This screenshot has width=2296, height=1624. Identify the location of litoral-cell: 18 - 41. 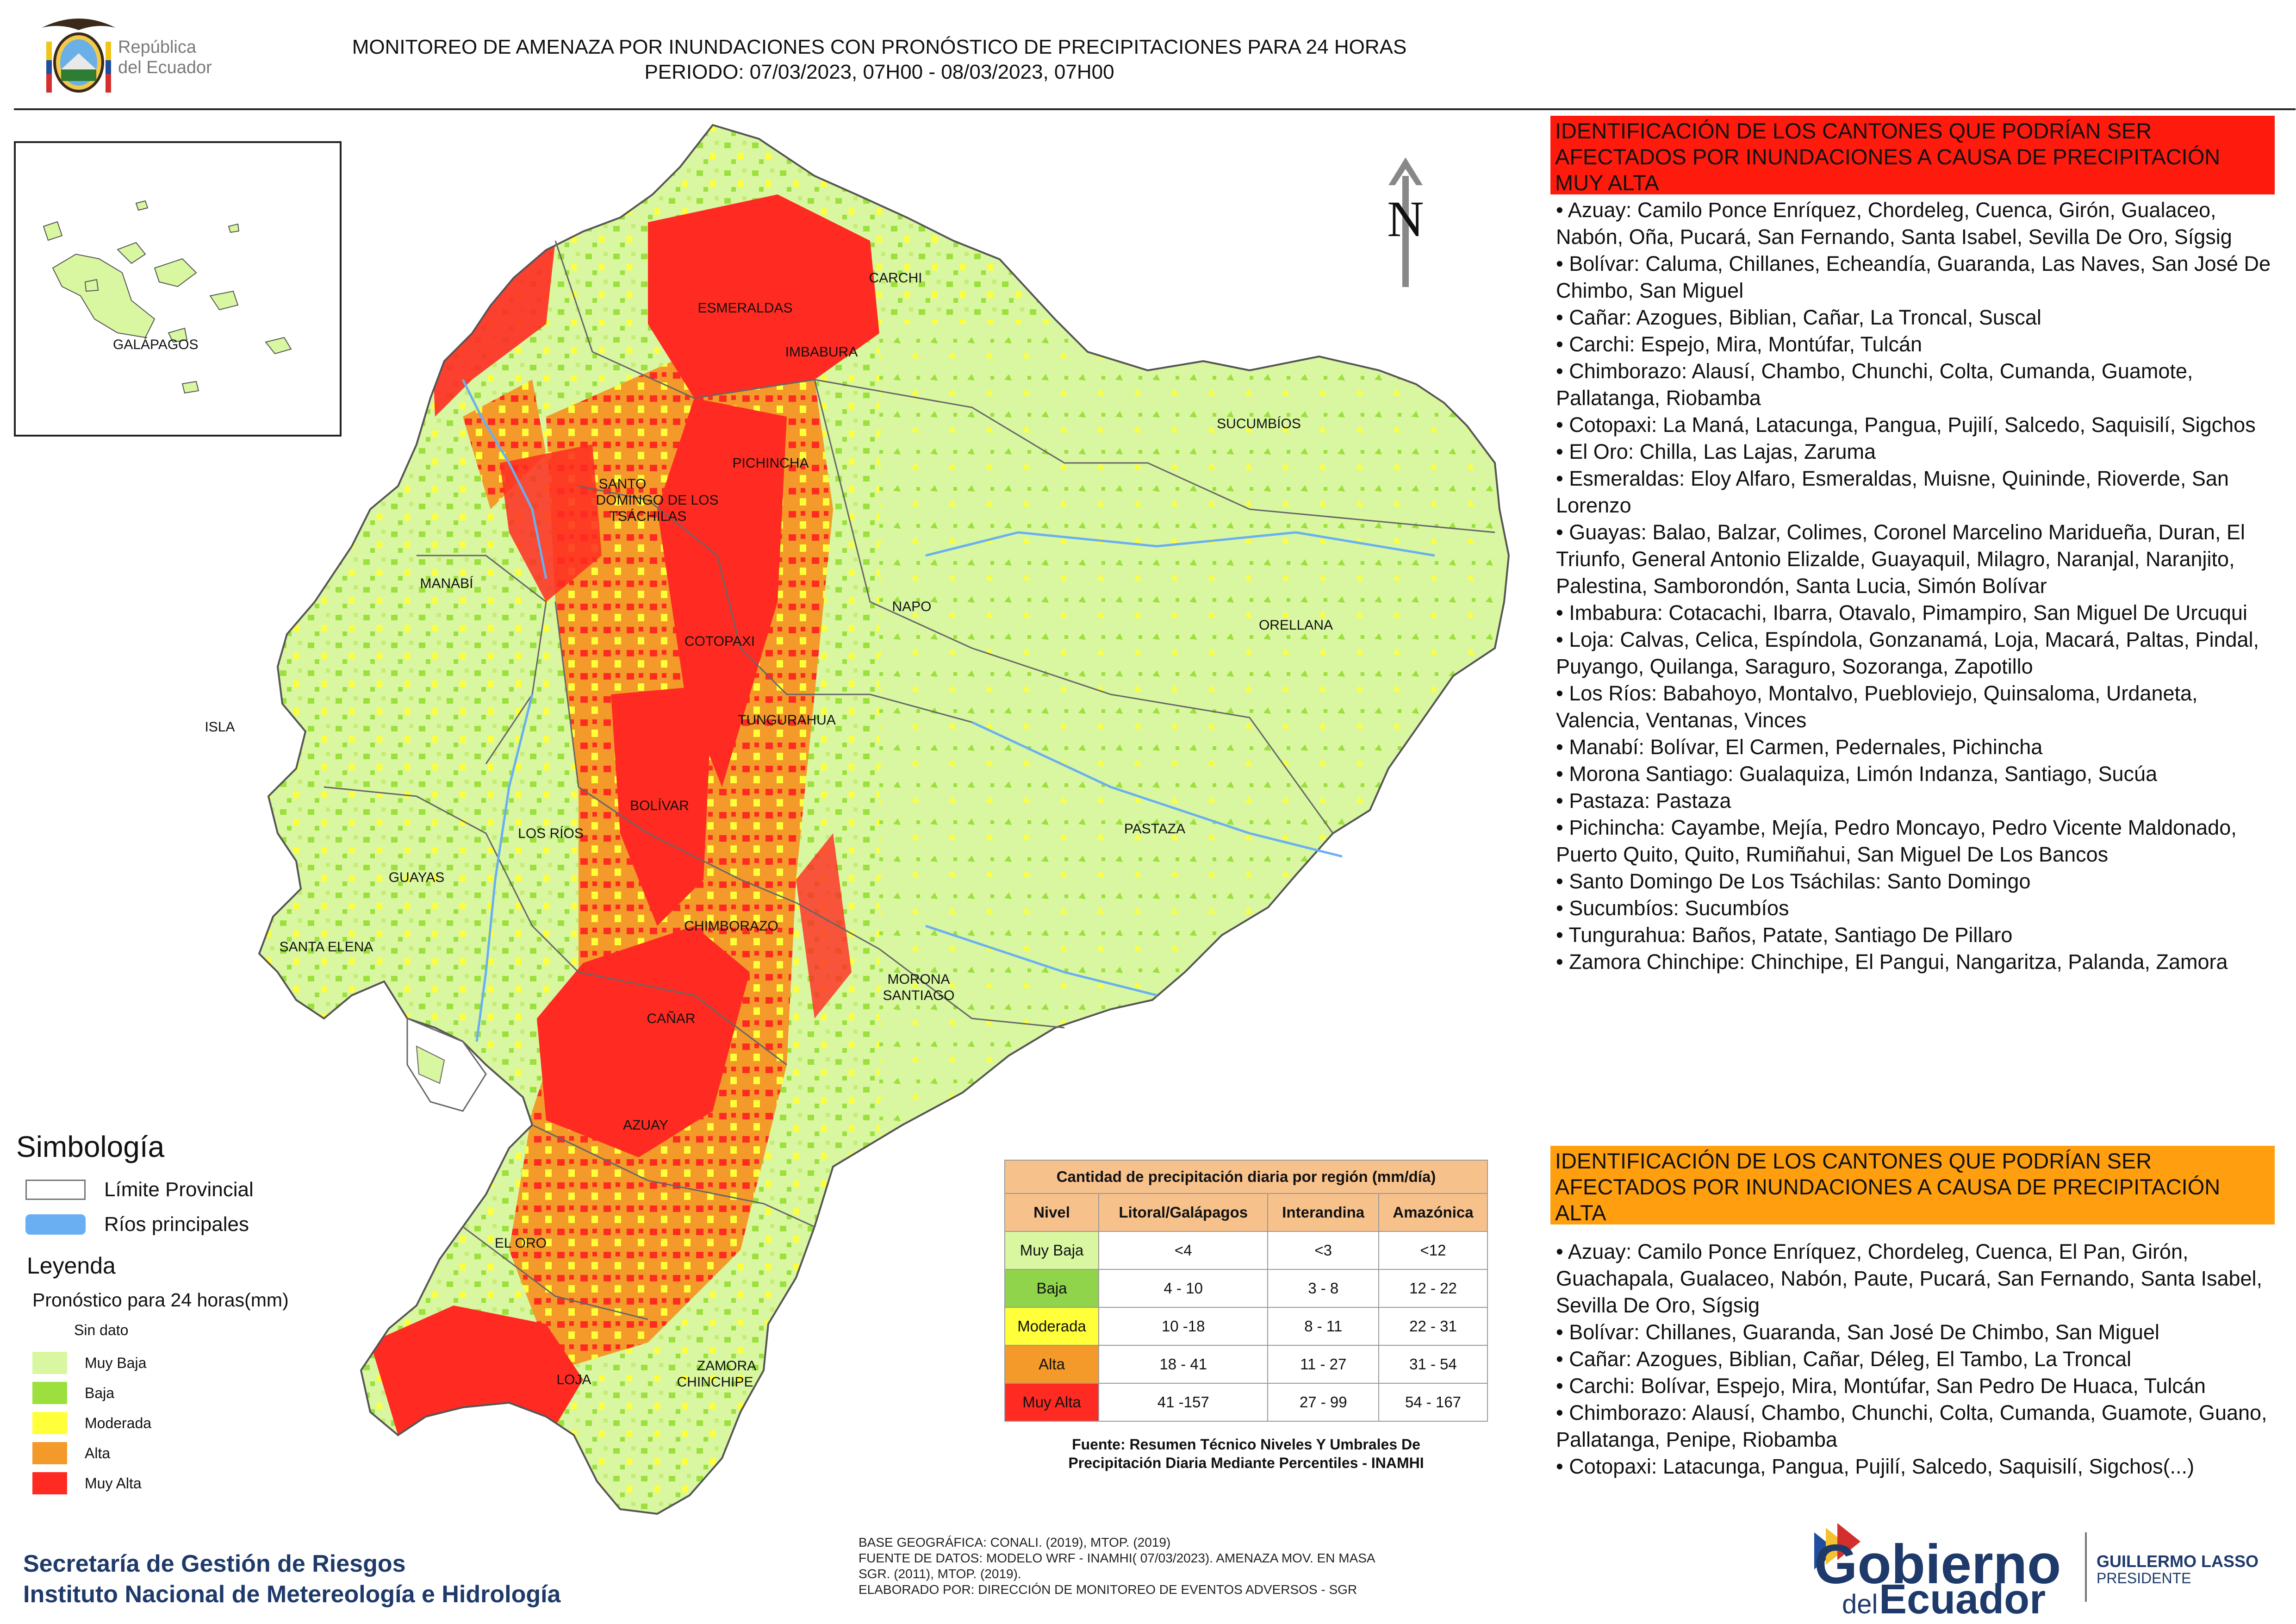
(1183, 1364).